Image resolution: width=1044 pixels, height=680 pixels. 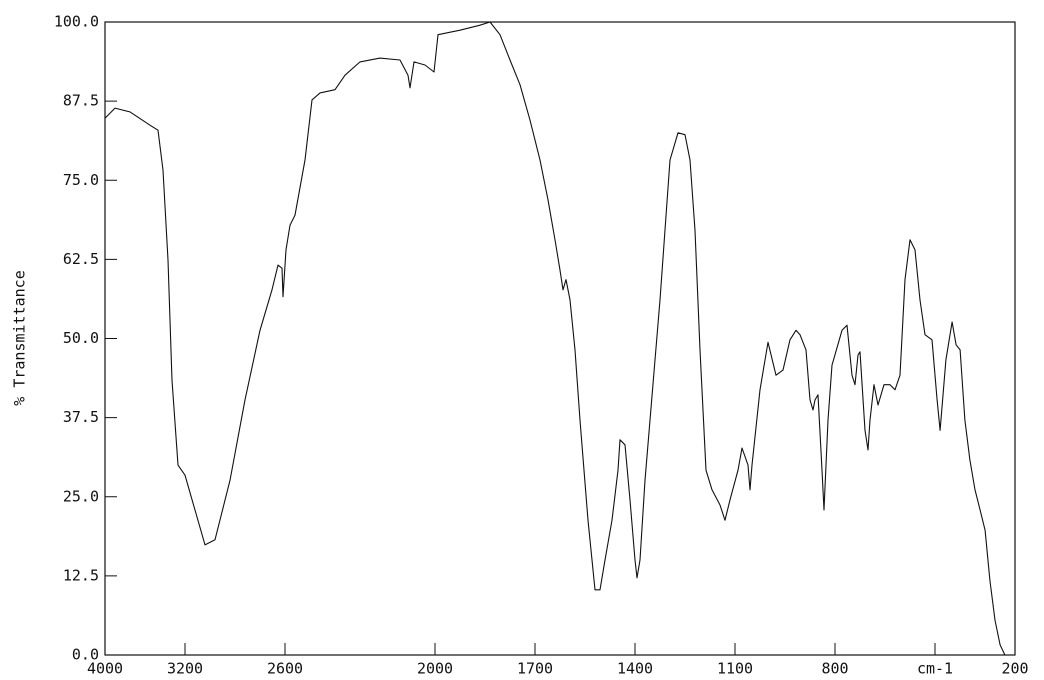 What do you see at coordinates (81, 338) in the screenshot?
I see `y-tick-label: 50.0` at bounding box center [81, 338].